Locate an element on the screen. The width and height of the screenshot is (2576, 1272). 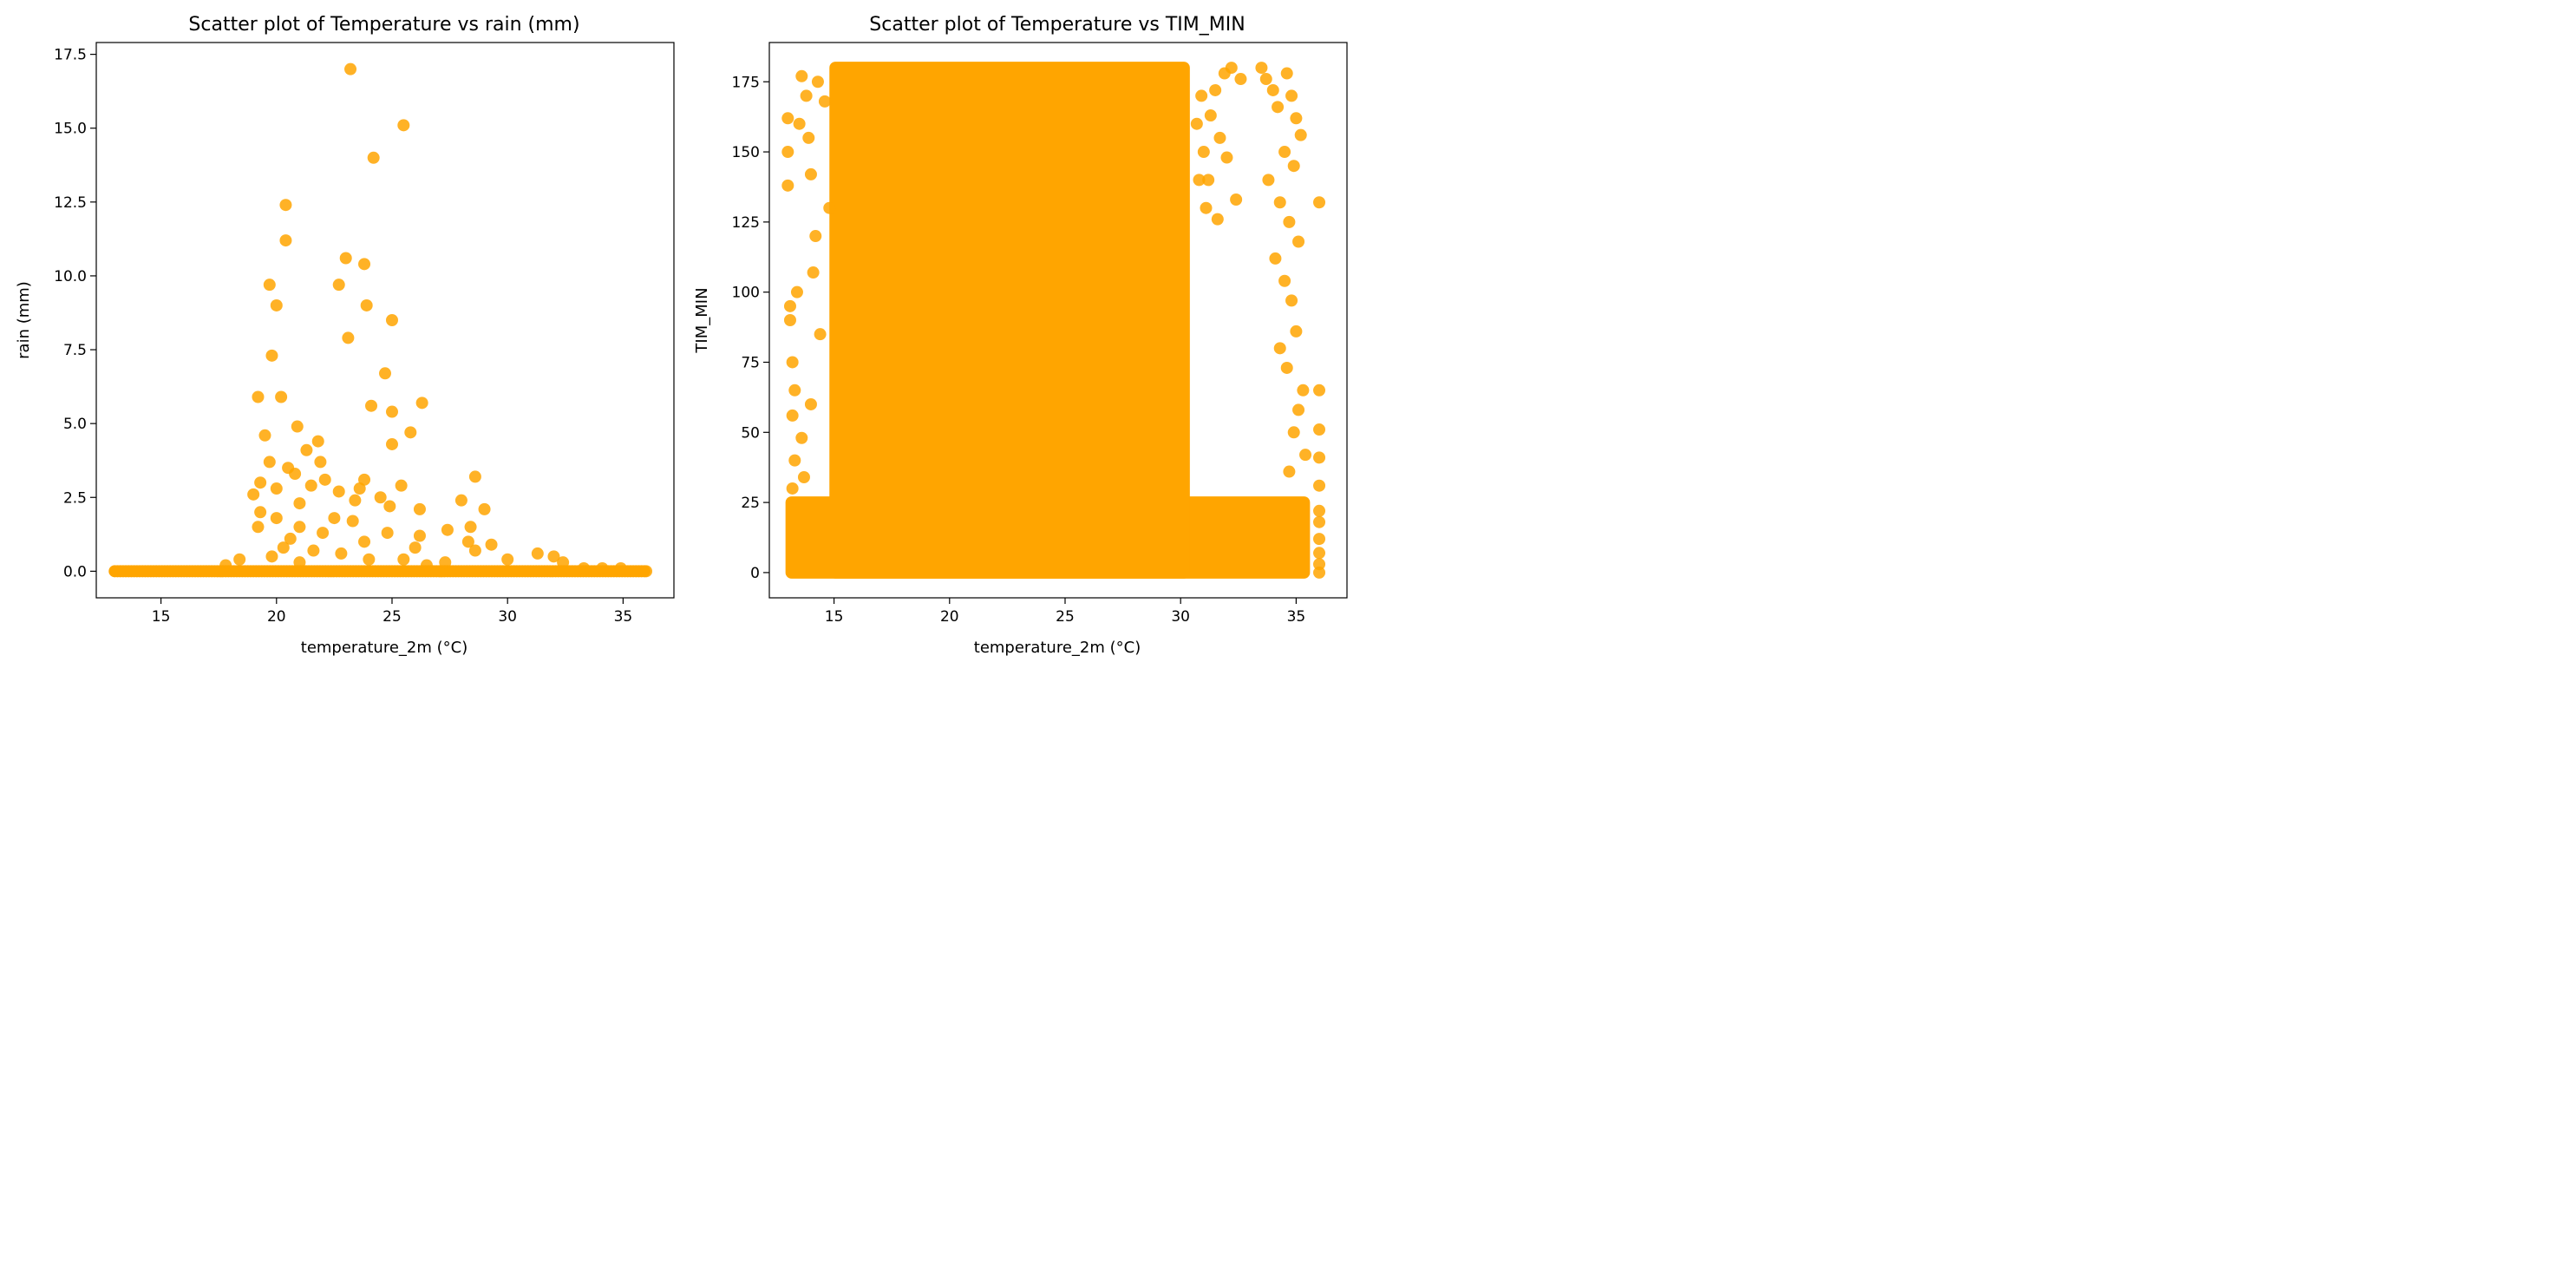
y-tick-label: 175 is located at coordinates (746, 82).